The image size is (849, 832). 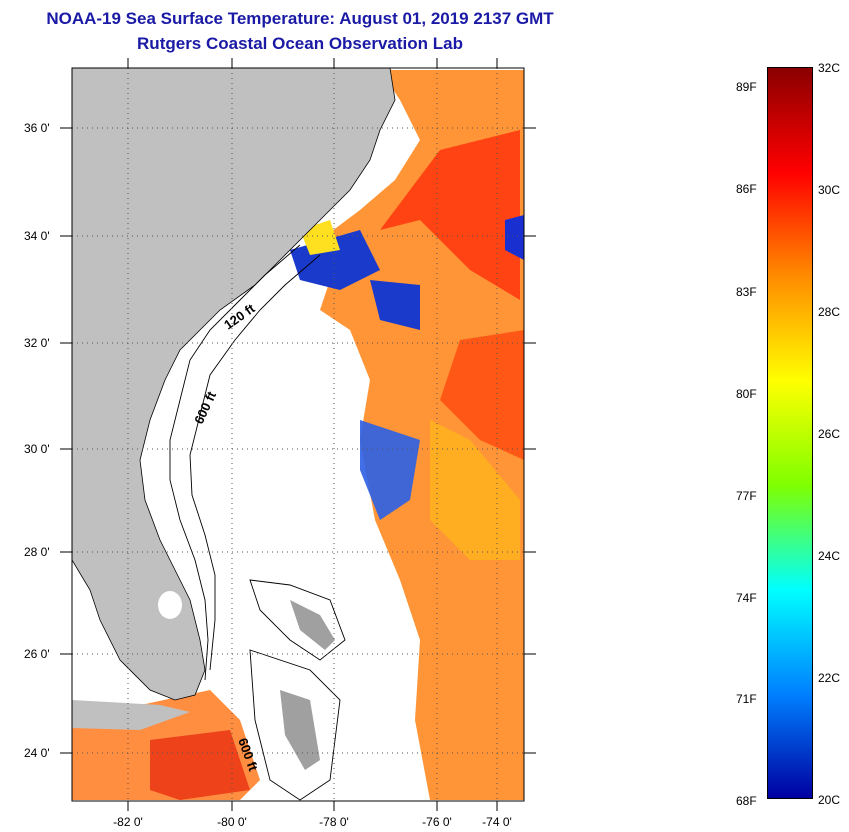 I want to click on hot-patch-southwest, so click(x=200, y=765).